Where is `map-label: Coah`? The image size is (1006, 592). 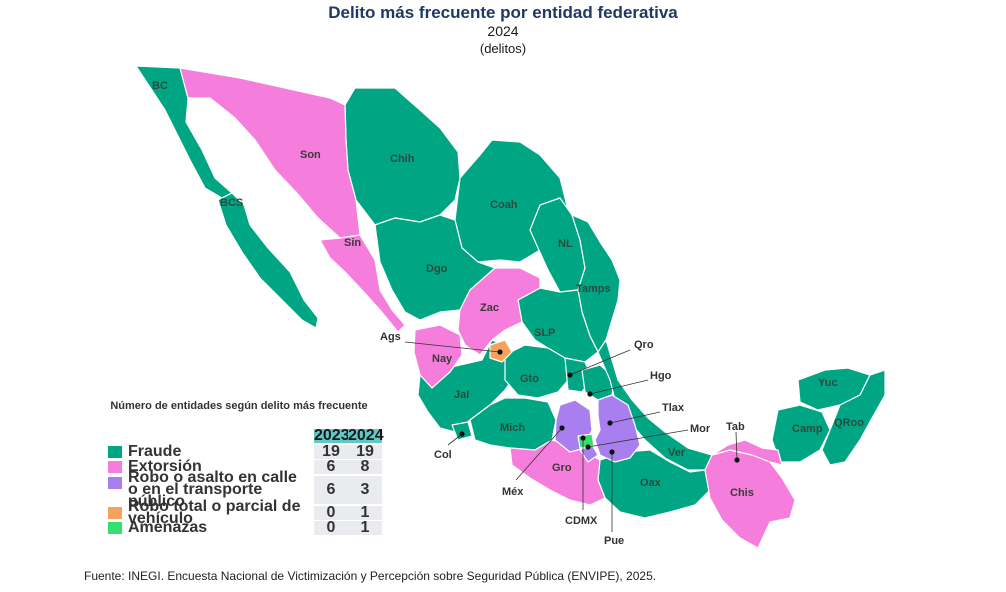
map-label: Coah is located at coordinates (504, 205).